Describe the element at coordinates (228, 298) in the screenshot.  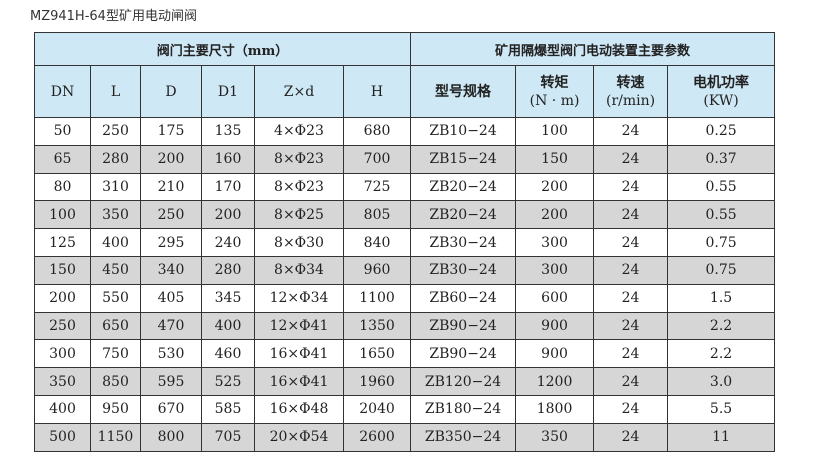
I see `table-cell: 345` at that location.